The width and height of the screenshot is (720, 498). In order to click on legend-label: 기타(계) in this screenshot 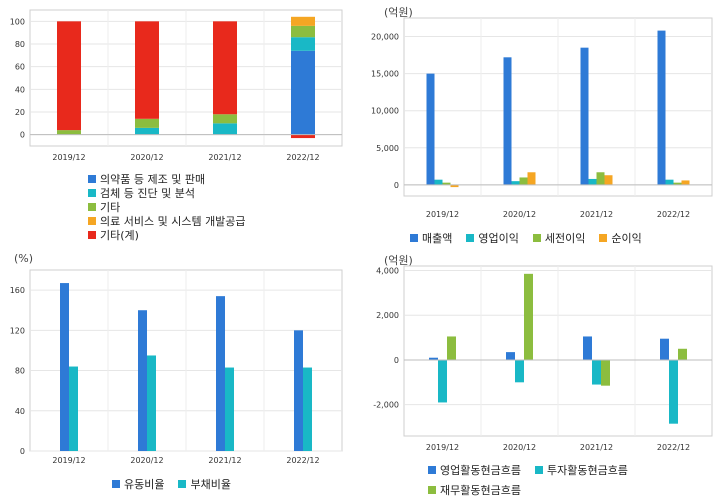, I will do `click(119, 235)`.